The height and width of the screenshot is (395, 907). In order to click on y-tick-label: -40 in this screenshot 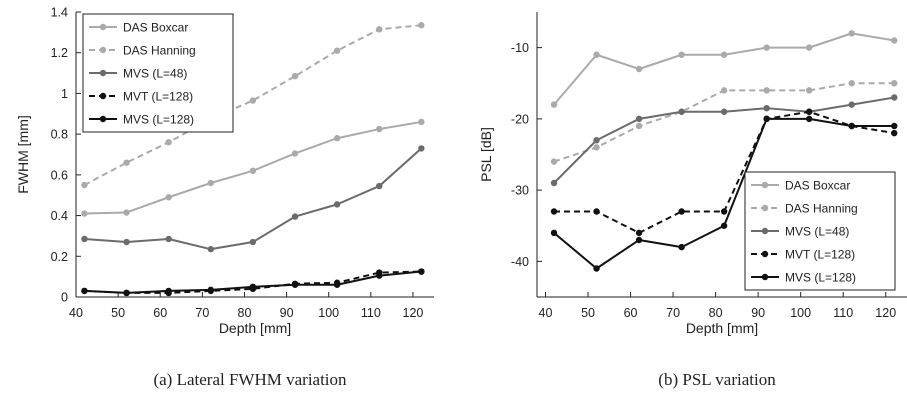, I will do `click(520, 262)`.